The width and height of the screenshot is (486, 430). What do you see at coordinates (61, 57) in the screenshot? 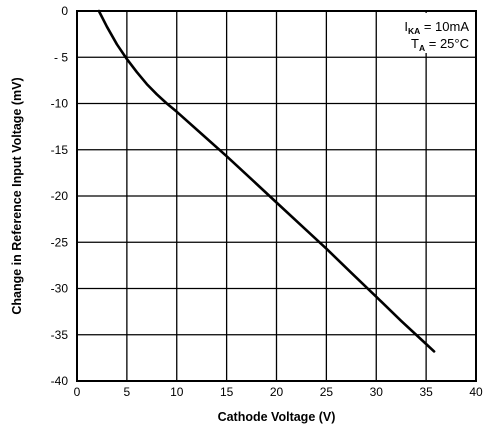
I see `y-tick-label: - 5` at bounding box center [61, 57].